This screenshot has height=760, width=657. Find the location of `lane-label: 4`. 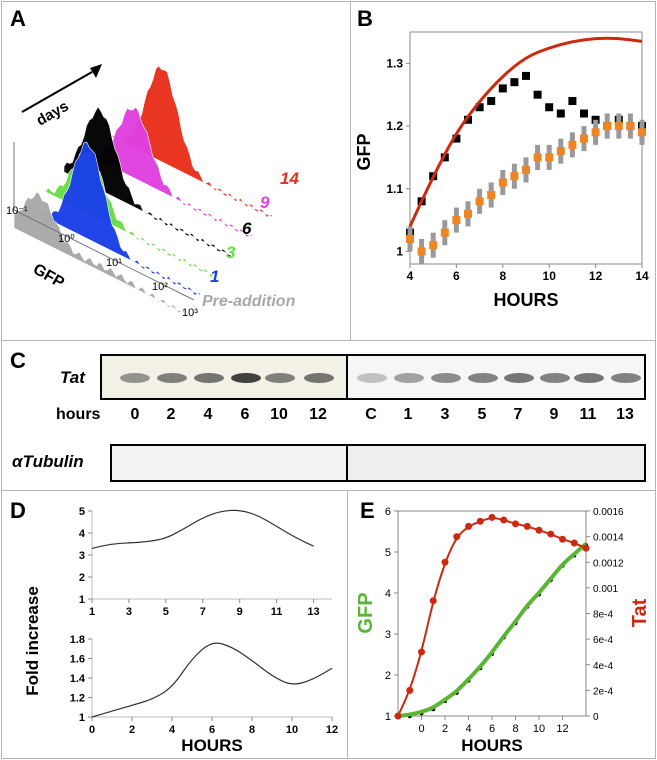

lane-label: 4 is located at coordinates (208, 414).